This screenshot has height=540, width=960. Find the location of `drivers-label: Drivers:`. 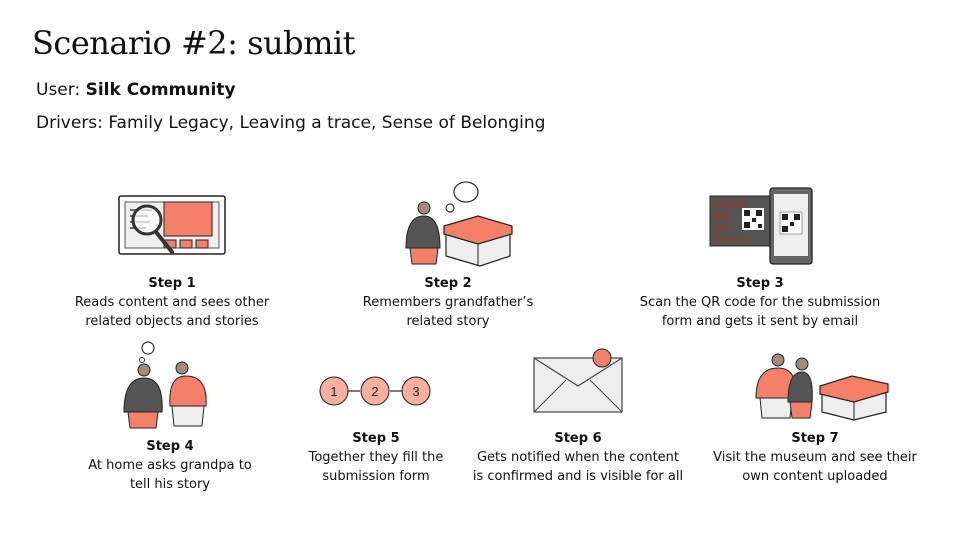

drivers-label: Drivers: is located at coordinates (69, 123).